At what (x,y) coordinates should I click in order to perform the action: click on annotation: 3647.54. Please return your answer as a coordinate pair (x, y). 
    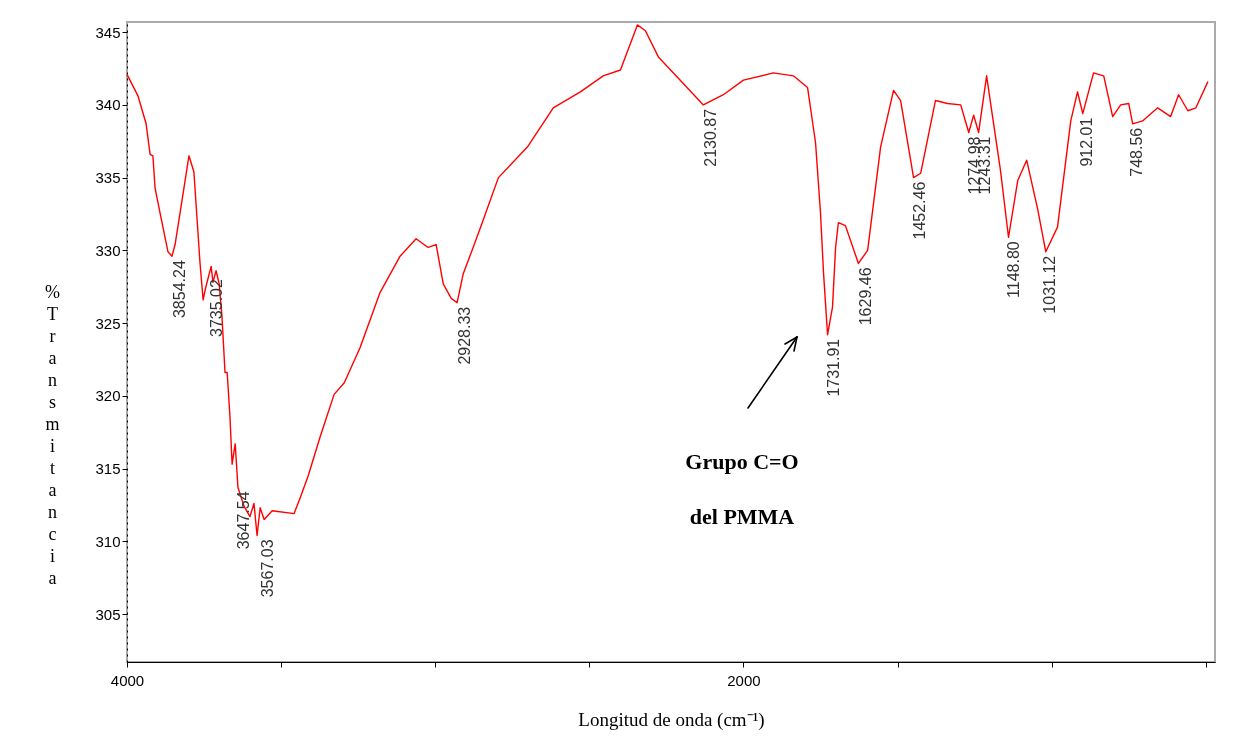
    Looking at the image, I should click on (243, 520).